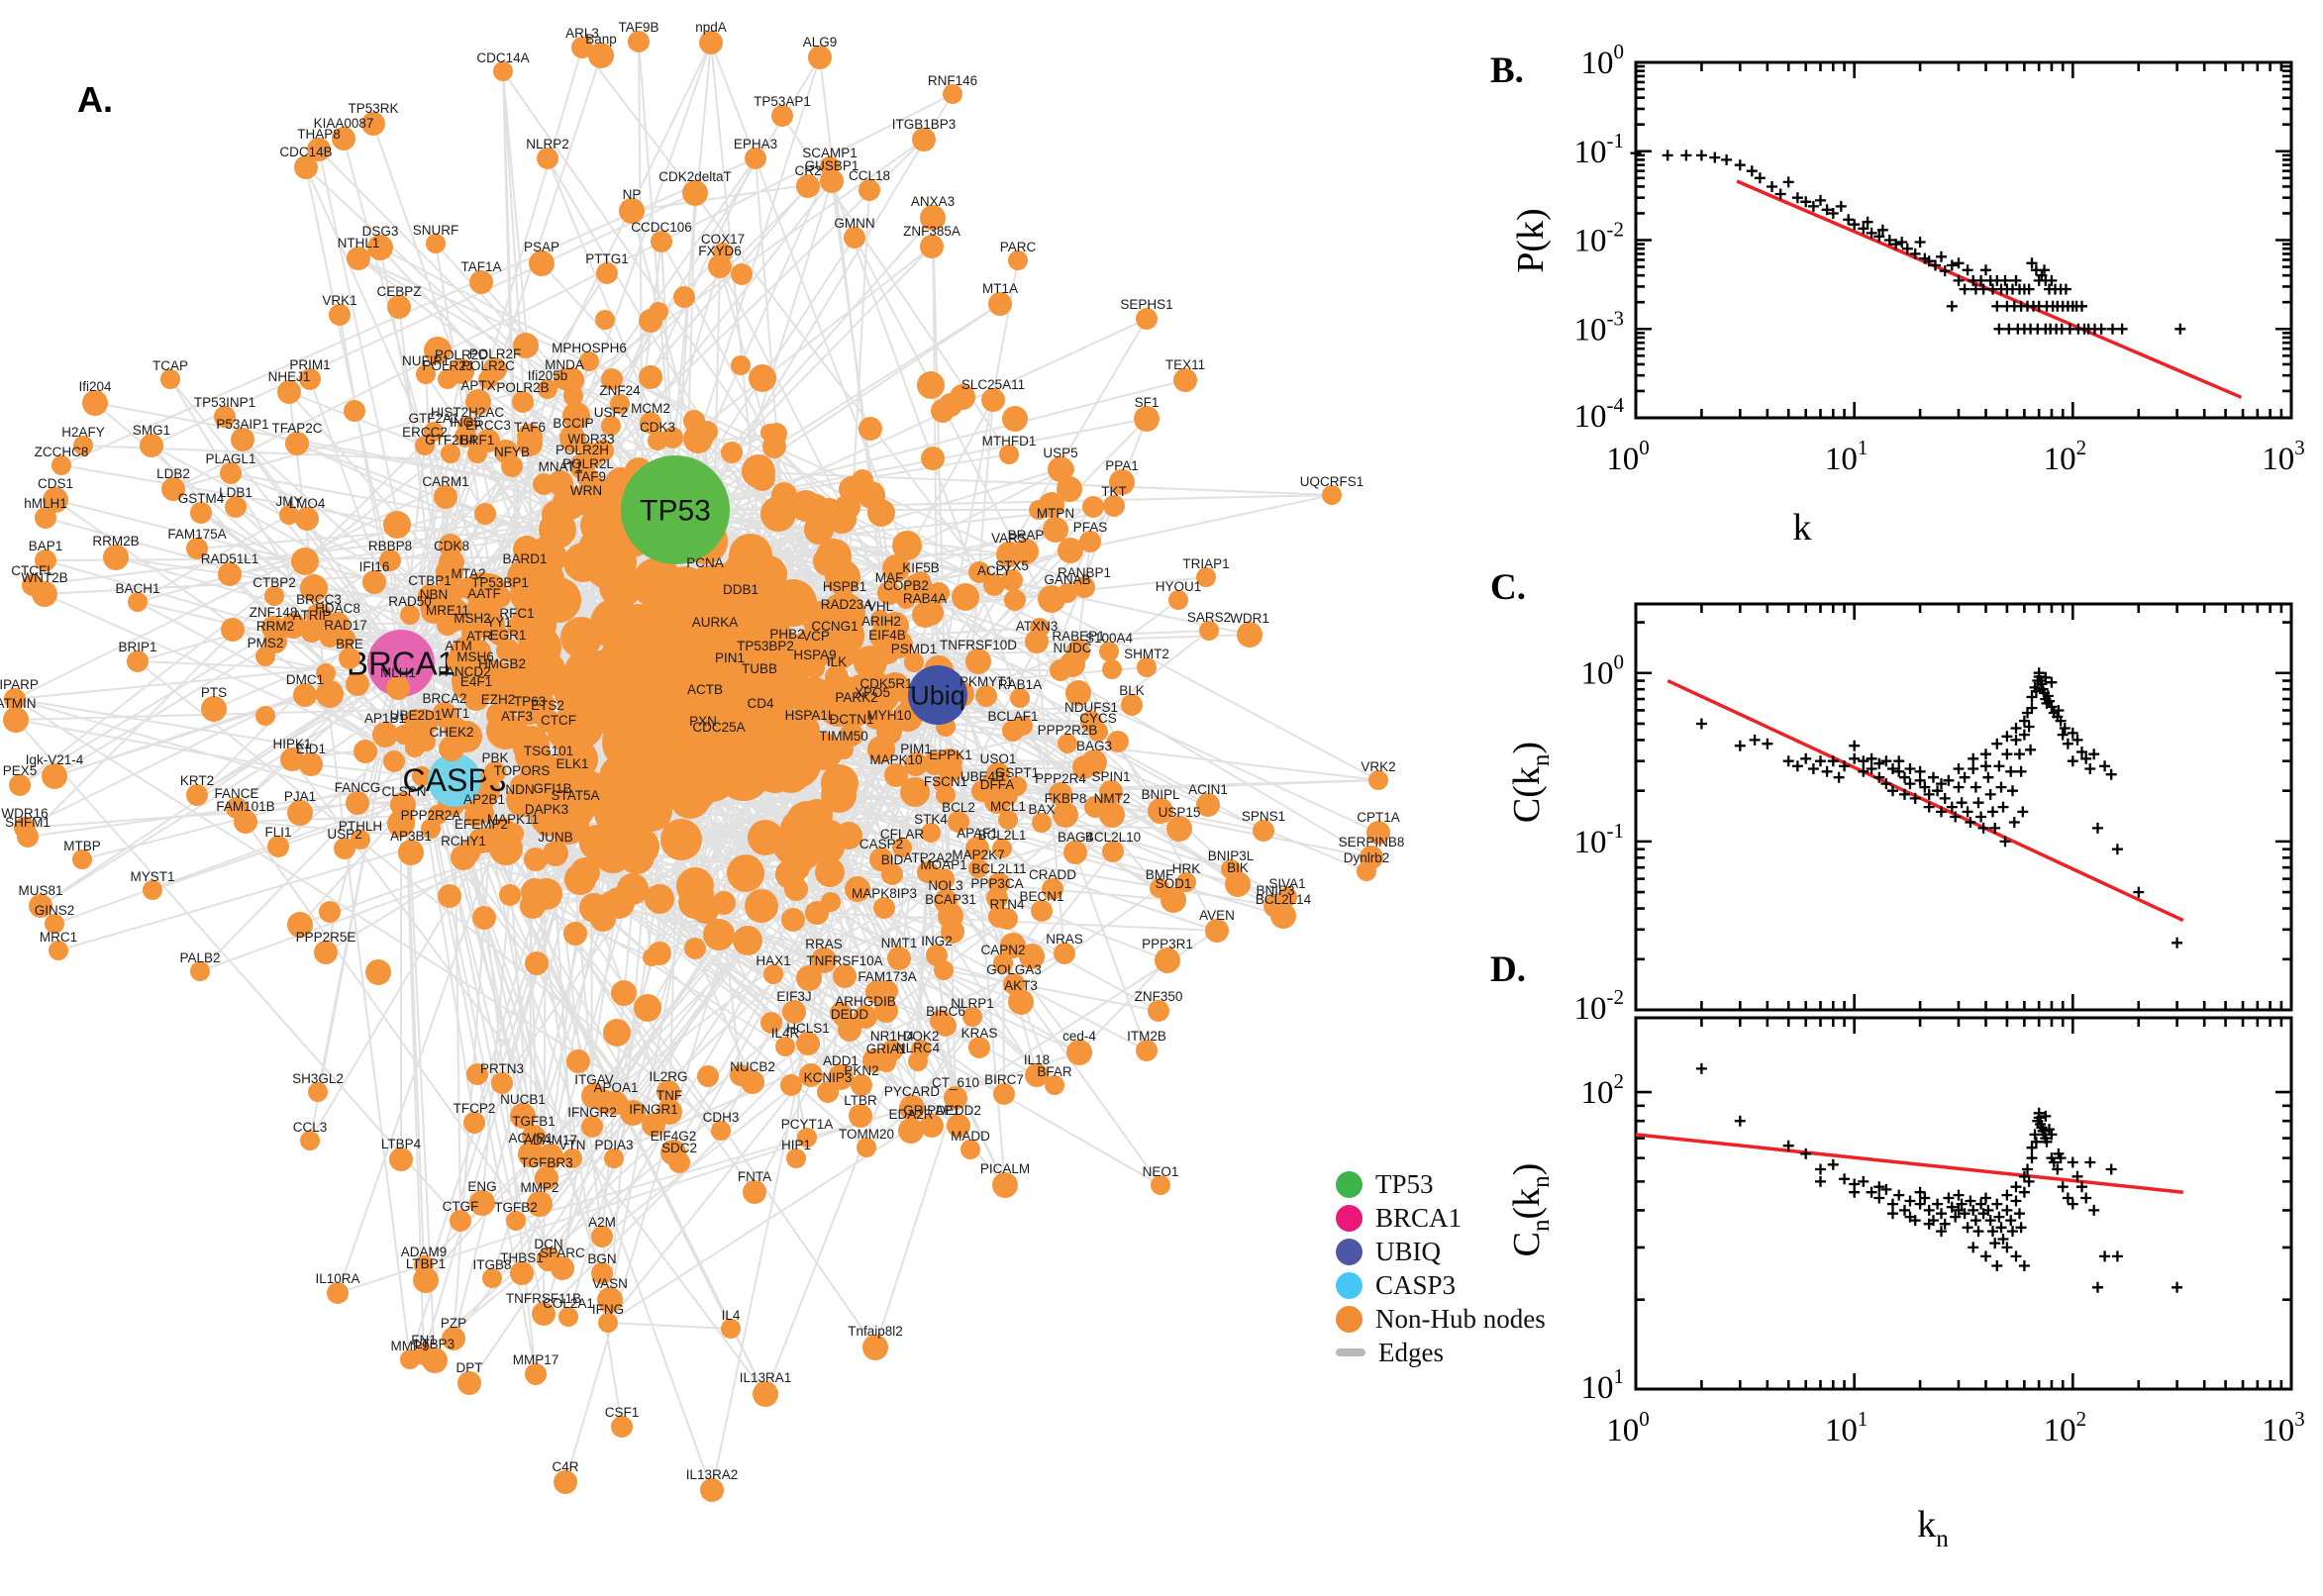  What do you see at coordinates (2065, 457) in the screenshot?
I see `x-tick-label: 102` at bounding box center [2065, 457].